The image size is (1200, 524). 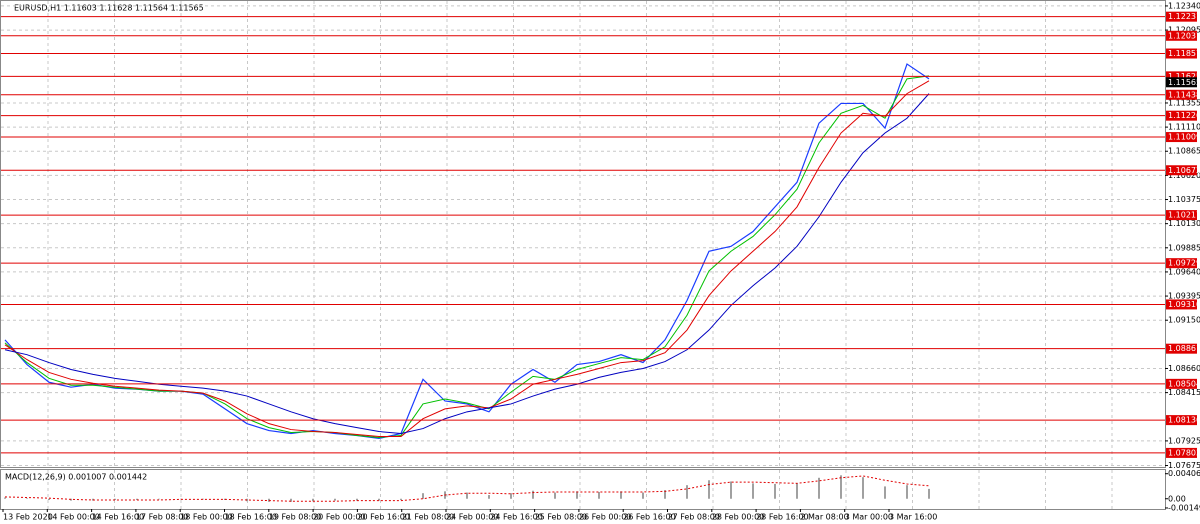 I want to click on current-price-label: 1.11565, so click(x=1184, y=82).